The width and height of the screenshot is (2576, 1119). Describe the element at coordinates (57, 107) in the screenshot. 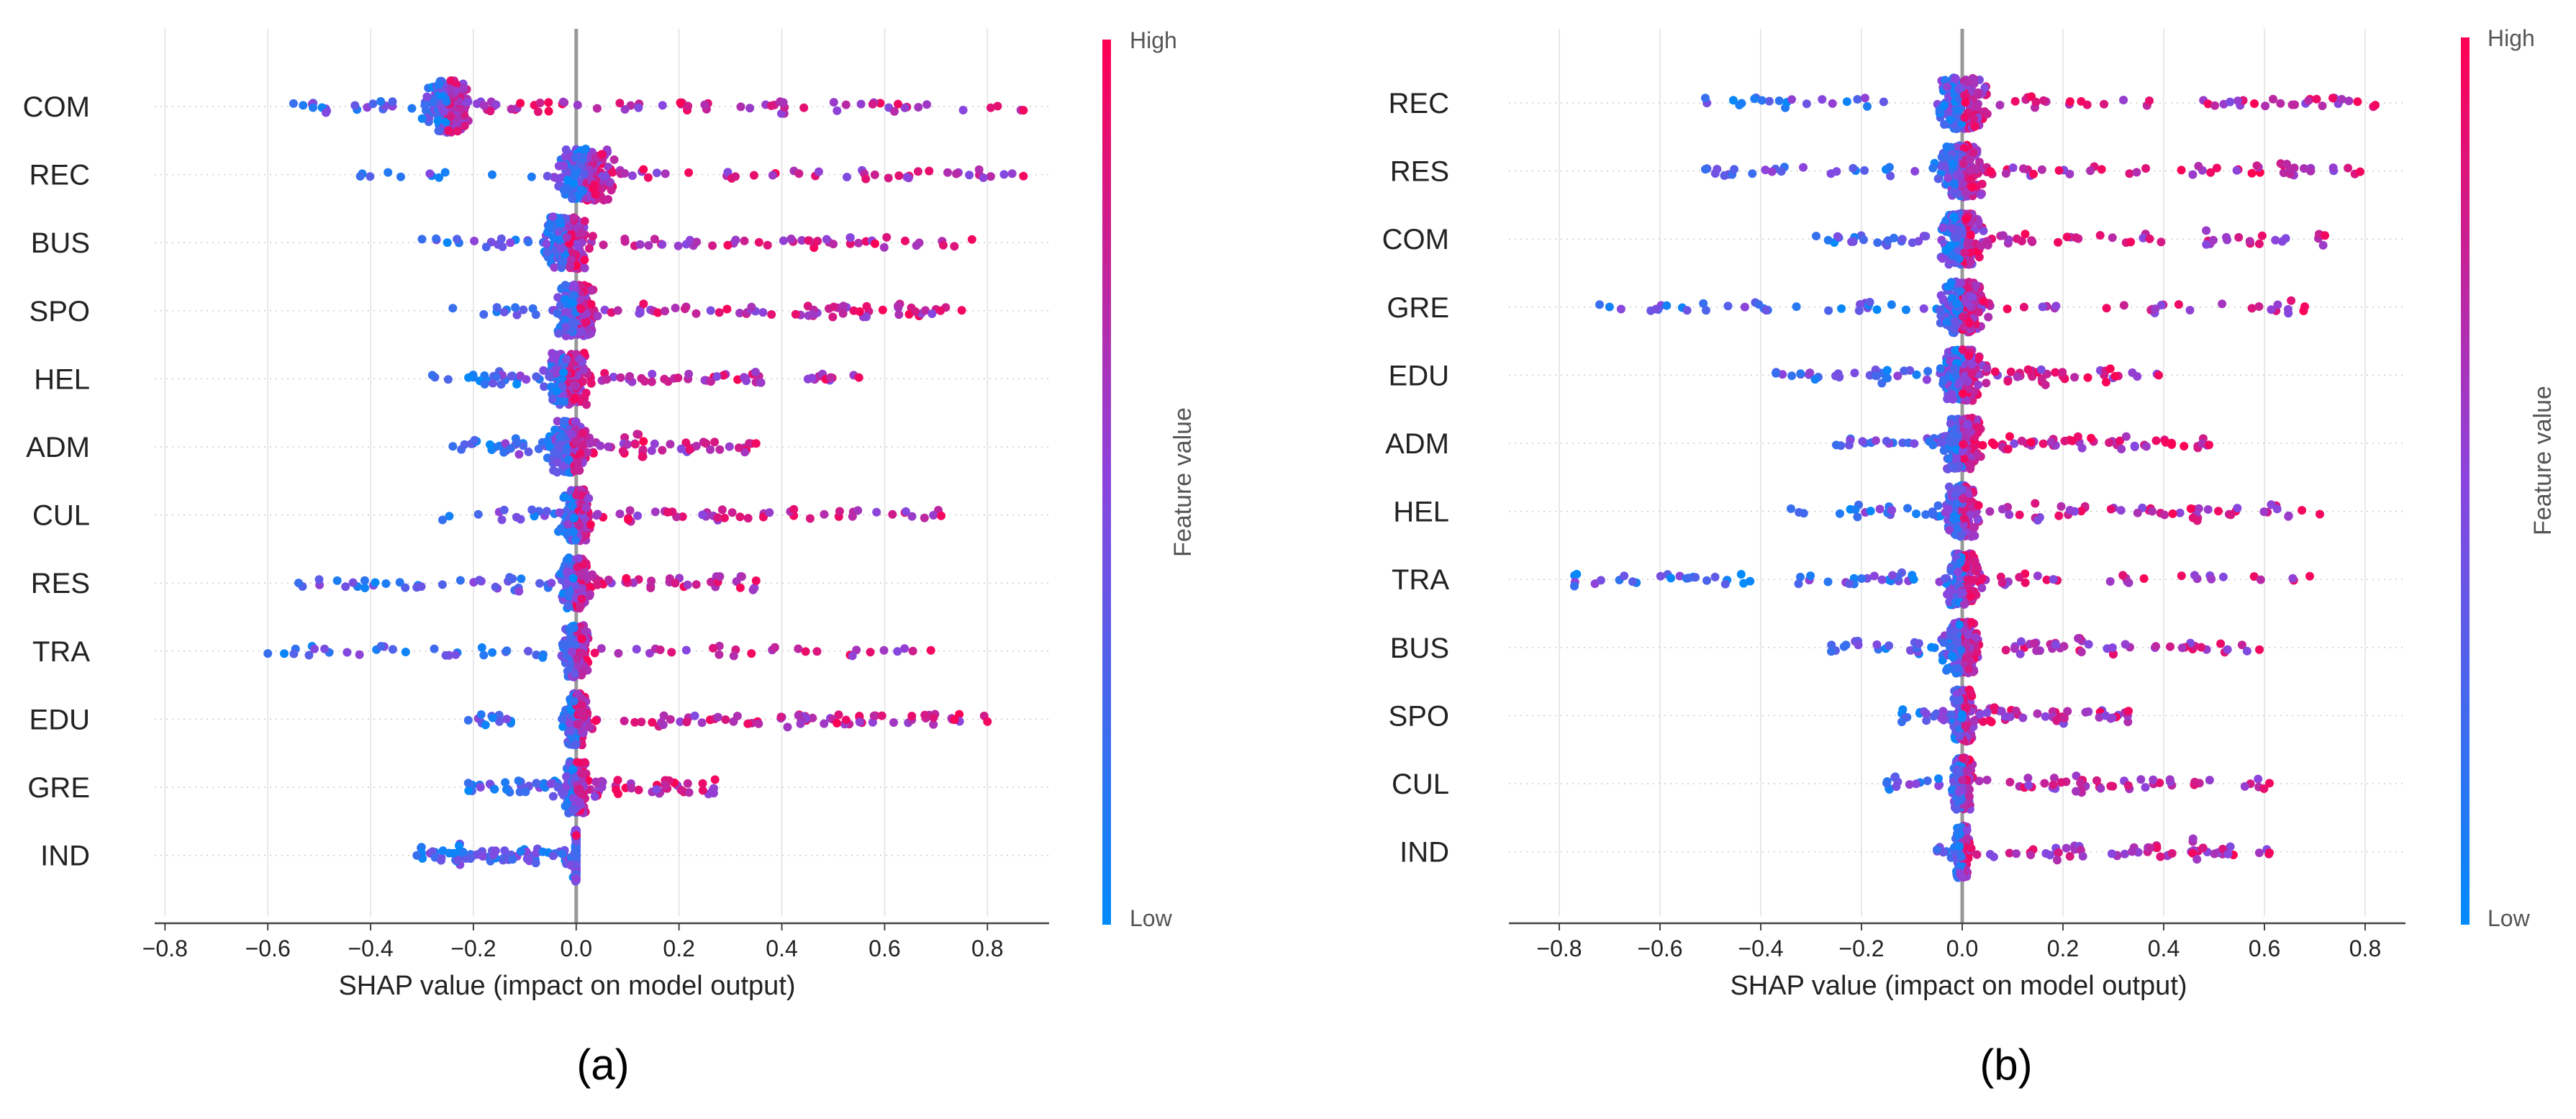

I see `feature-label: COM` at that location.